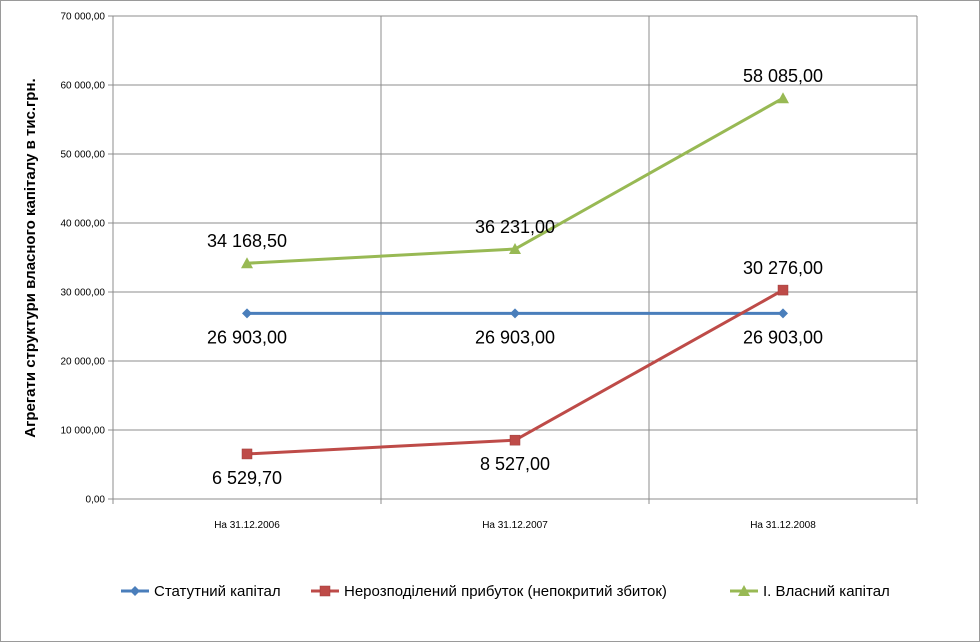 The image size is (980, 642). Describe the element at coordinates (247, 525) in the screenshot. I see `x-tick-label: На 31.12.2006` at that location.